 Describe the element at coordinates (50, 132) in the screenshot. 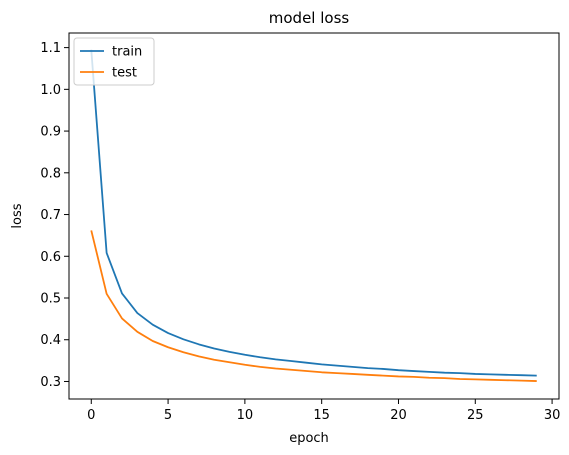

I see `y-tick-label: 0.9` at that location.